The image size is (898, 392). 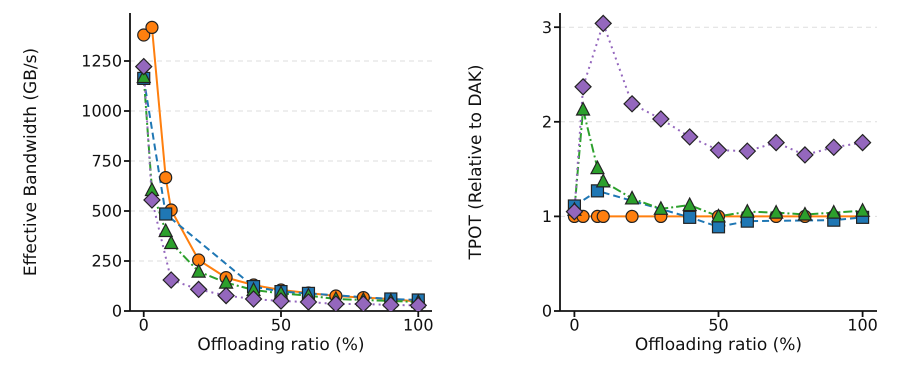 What do you see at coordinates (106, 161) in the screenshot?
I see `y-tick-label: 750` at bounding box center [106, 161].